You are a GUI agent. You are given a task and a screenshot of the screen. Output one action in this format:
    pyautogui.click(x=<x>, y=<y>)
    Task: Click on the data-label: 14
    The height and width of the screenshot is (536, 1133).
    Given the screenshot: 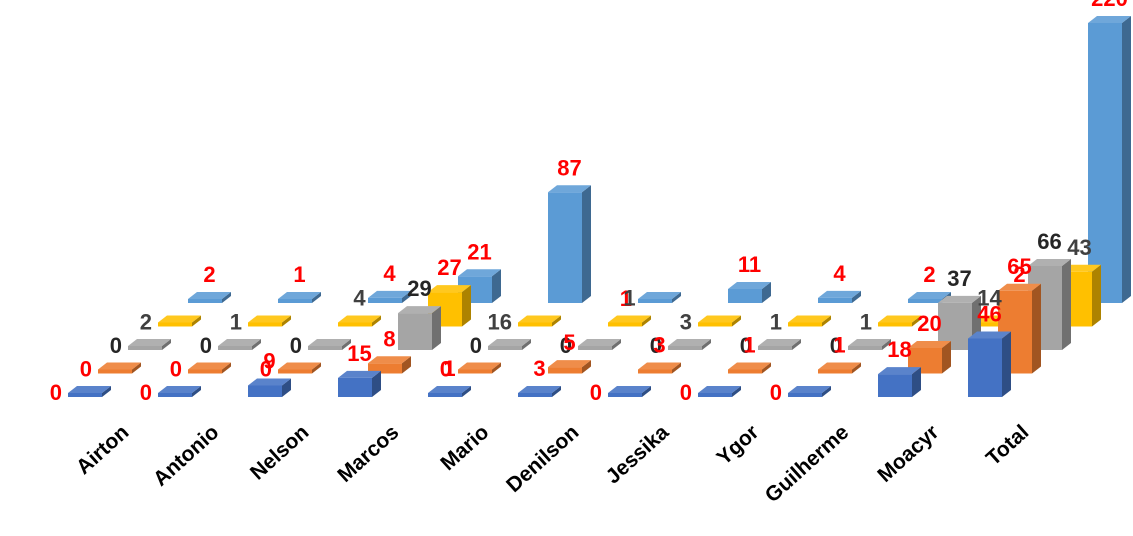 What is the action you would take?
    pyautogui.click(x=989, y=298)
    